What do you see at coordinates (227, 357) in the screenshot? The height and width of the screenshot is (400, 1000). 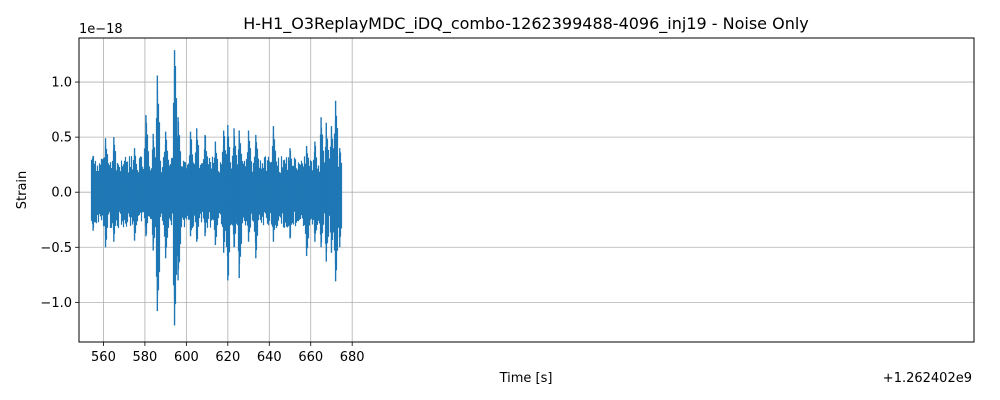 I see `x-tick-label: 620` at bounding box center [227, 357].